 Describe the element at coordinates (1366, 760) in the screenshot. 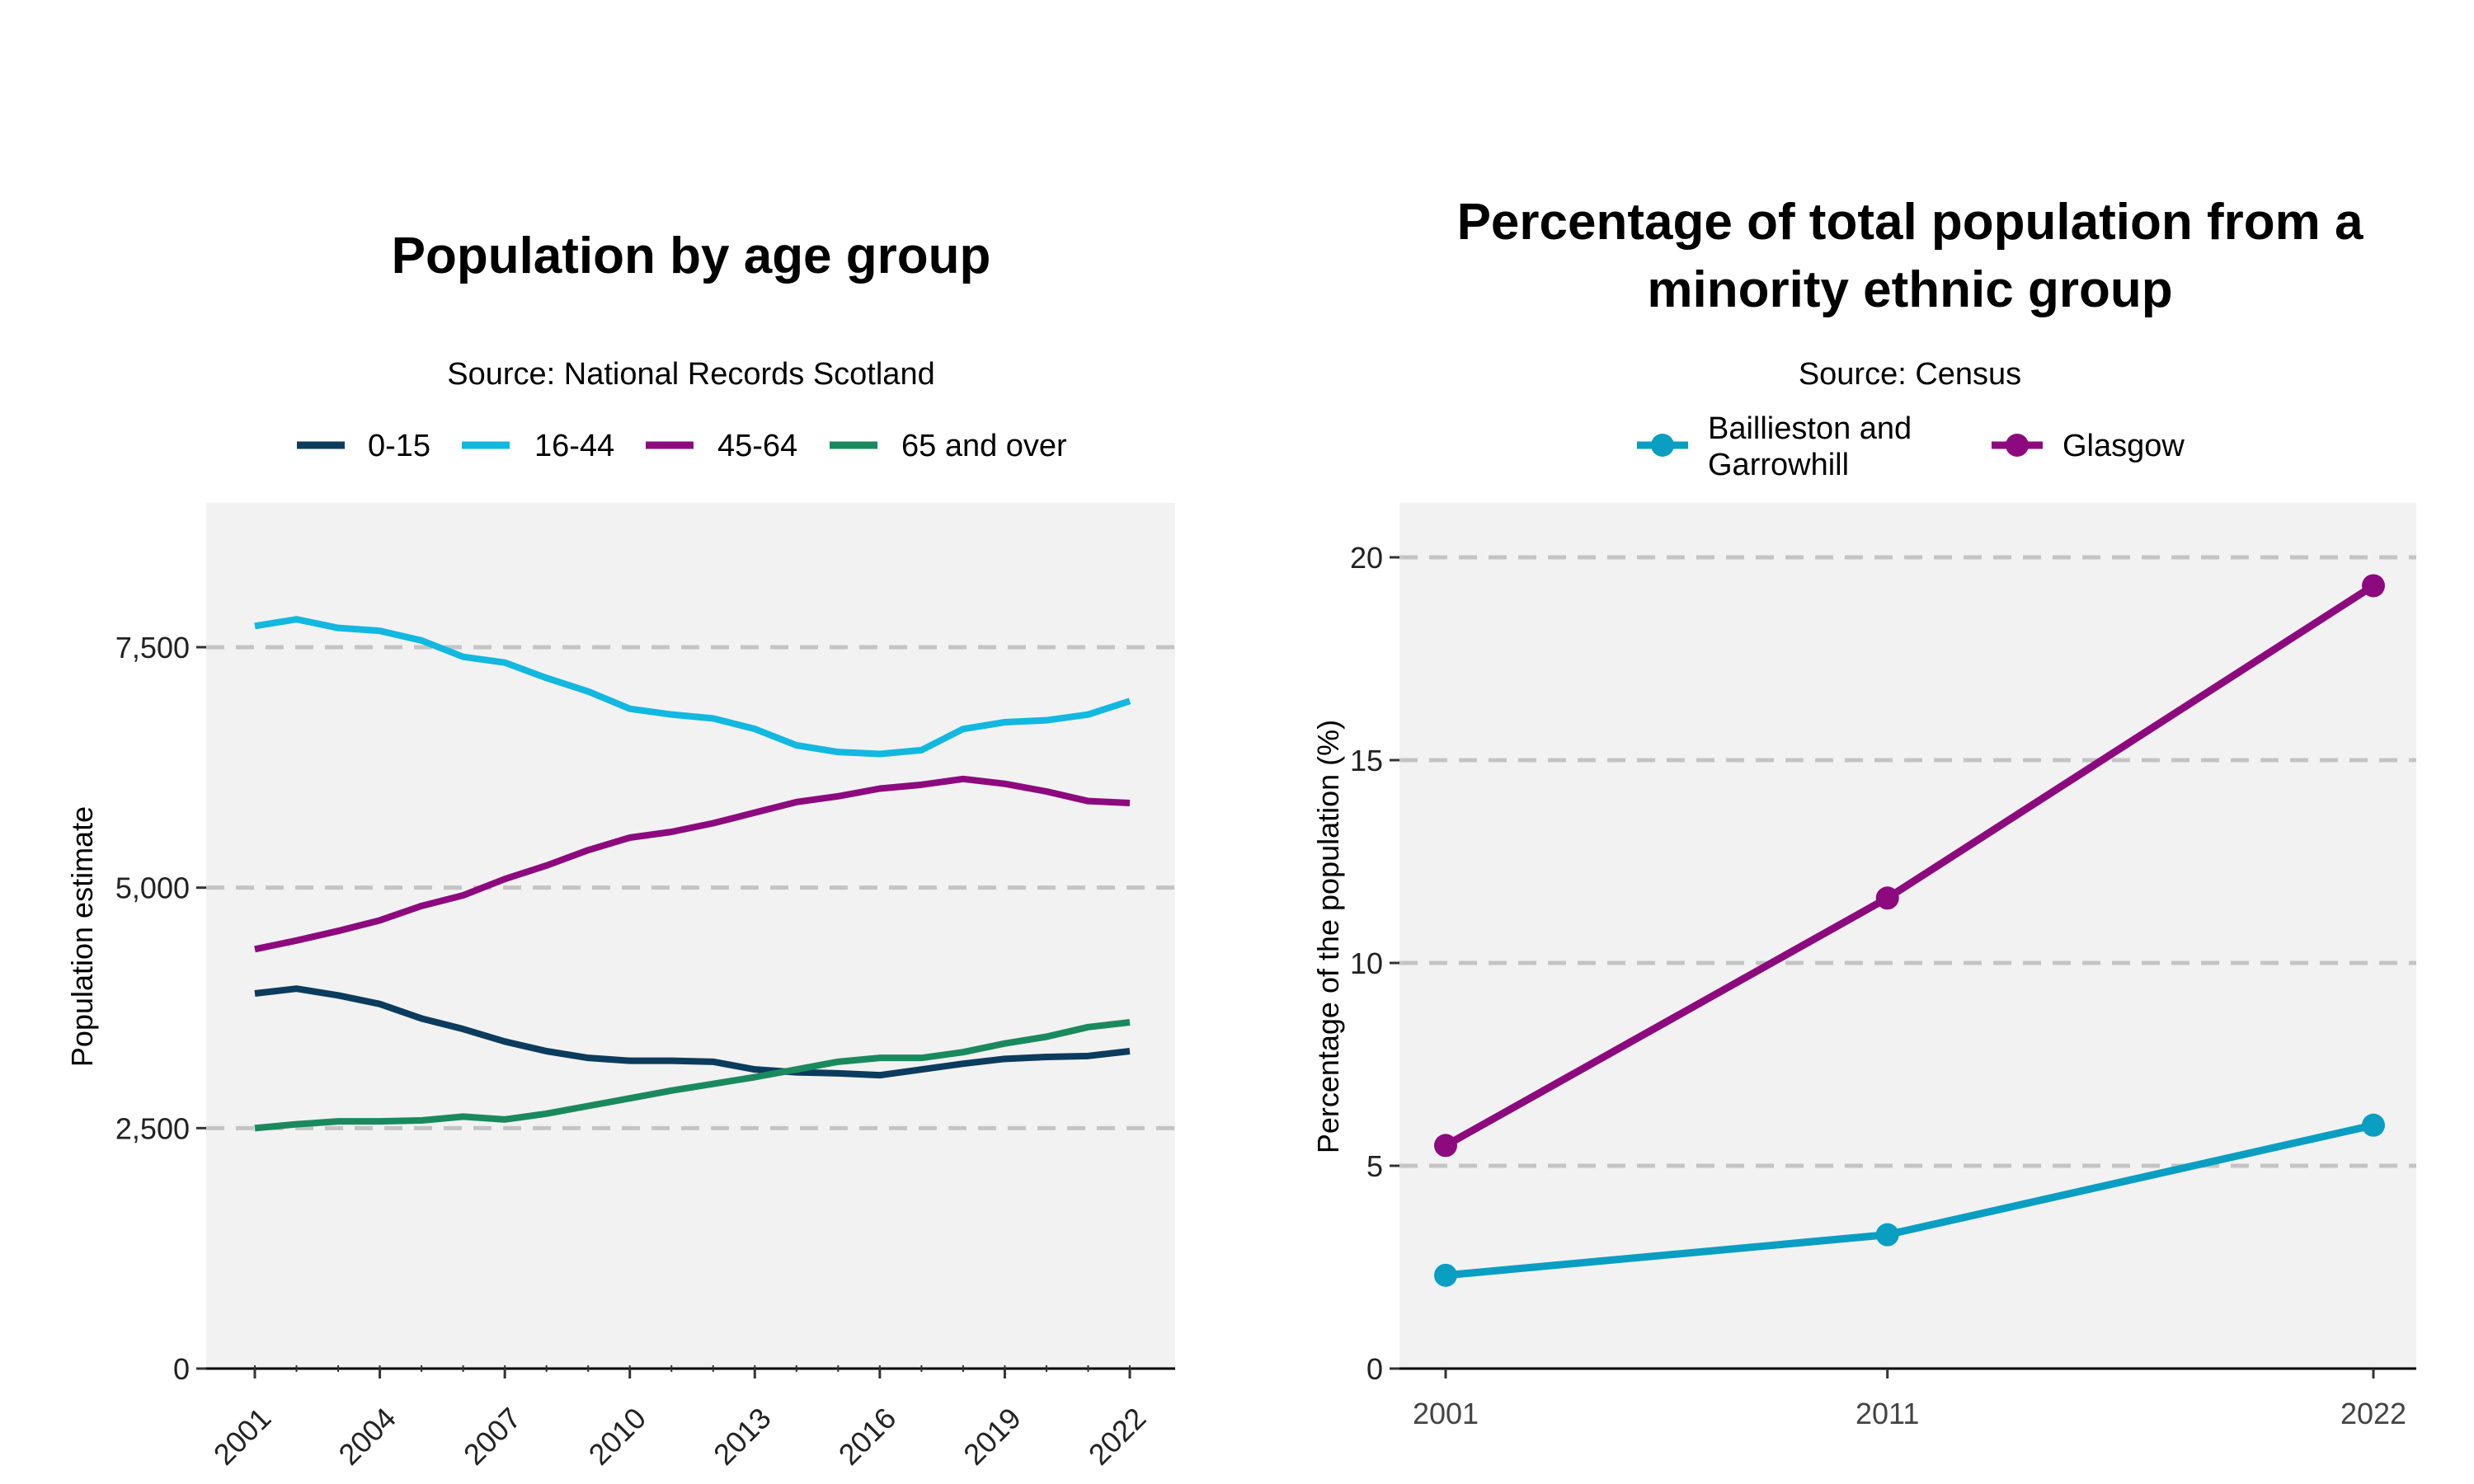

I see `chart2-y-tick-label: 15` at that location.